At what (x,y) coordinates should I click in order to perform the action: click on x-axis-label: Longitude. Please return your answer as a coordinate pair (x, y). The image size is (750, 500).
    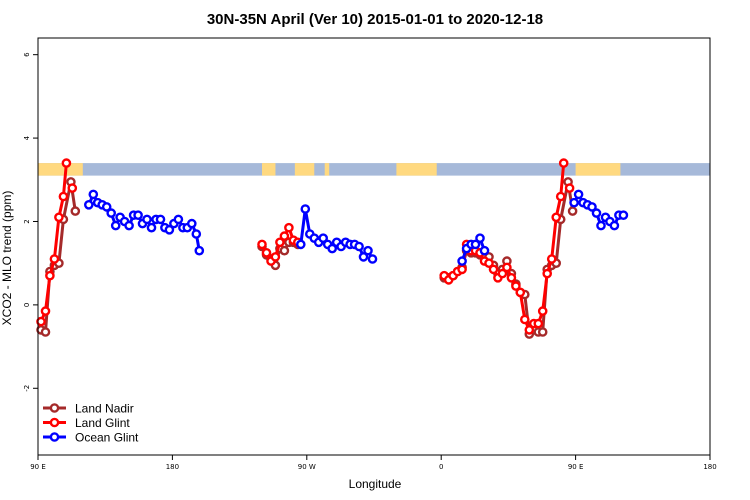
    Looking at the image, I should click on (375, 484).